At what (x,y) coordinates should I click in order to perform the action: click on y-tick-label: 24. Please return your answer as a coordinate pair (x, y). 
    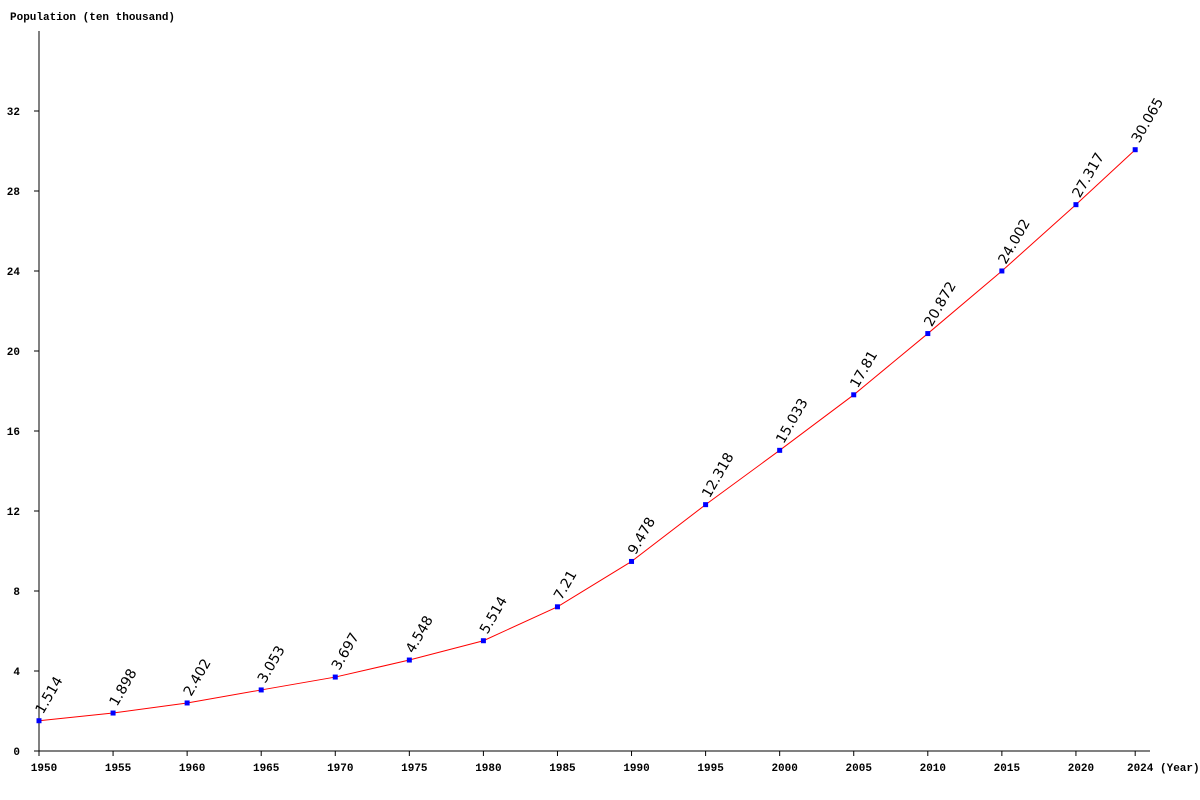
    Looking at the image, I should click on (14, 273).